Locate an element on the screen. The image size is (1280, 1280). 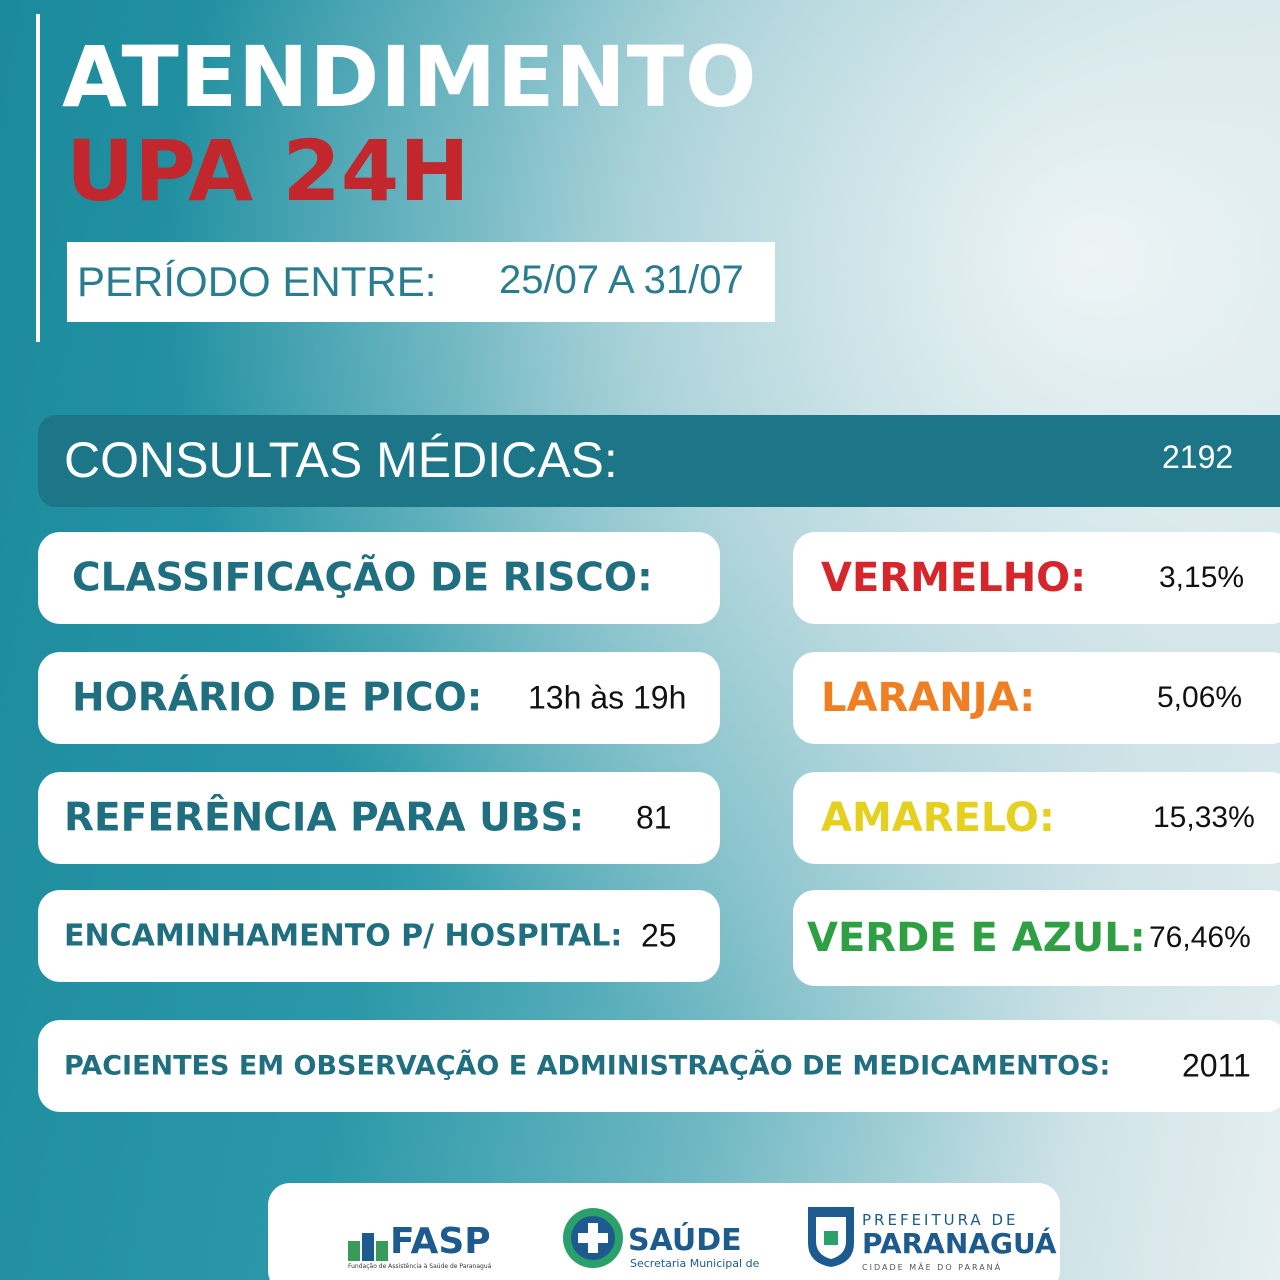
period-value: 25/07 A 31/07 is located at coordinates (621, 280).